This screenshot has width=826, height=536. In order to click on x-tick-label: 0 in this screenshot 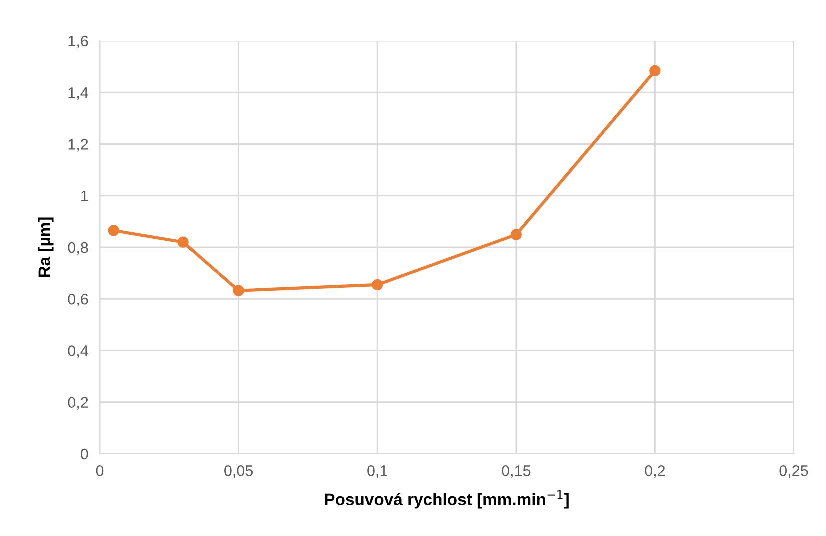, I will do `click(100, 471)`.